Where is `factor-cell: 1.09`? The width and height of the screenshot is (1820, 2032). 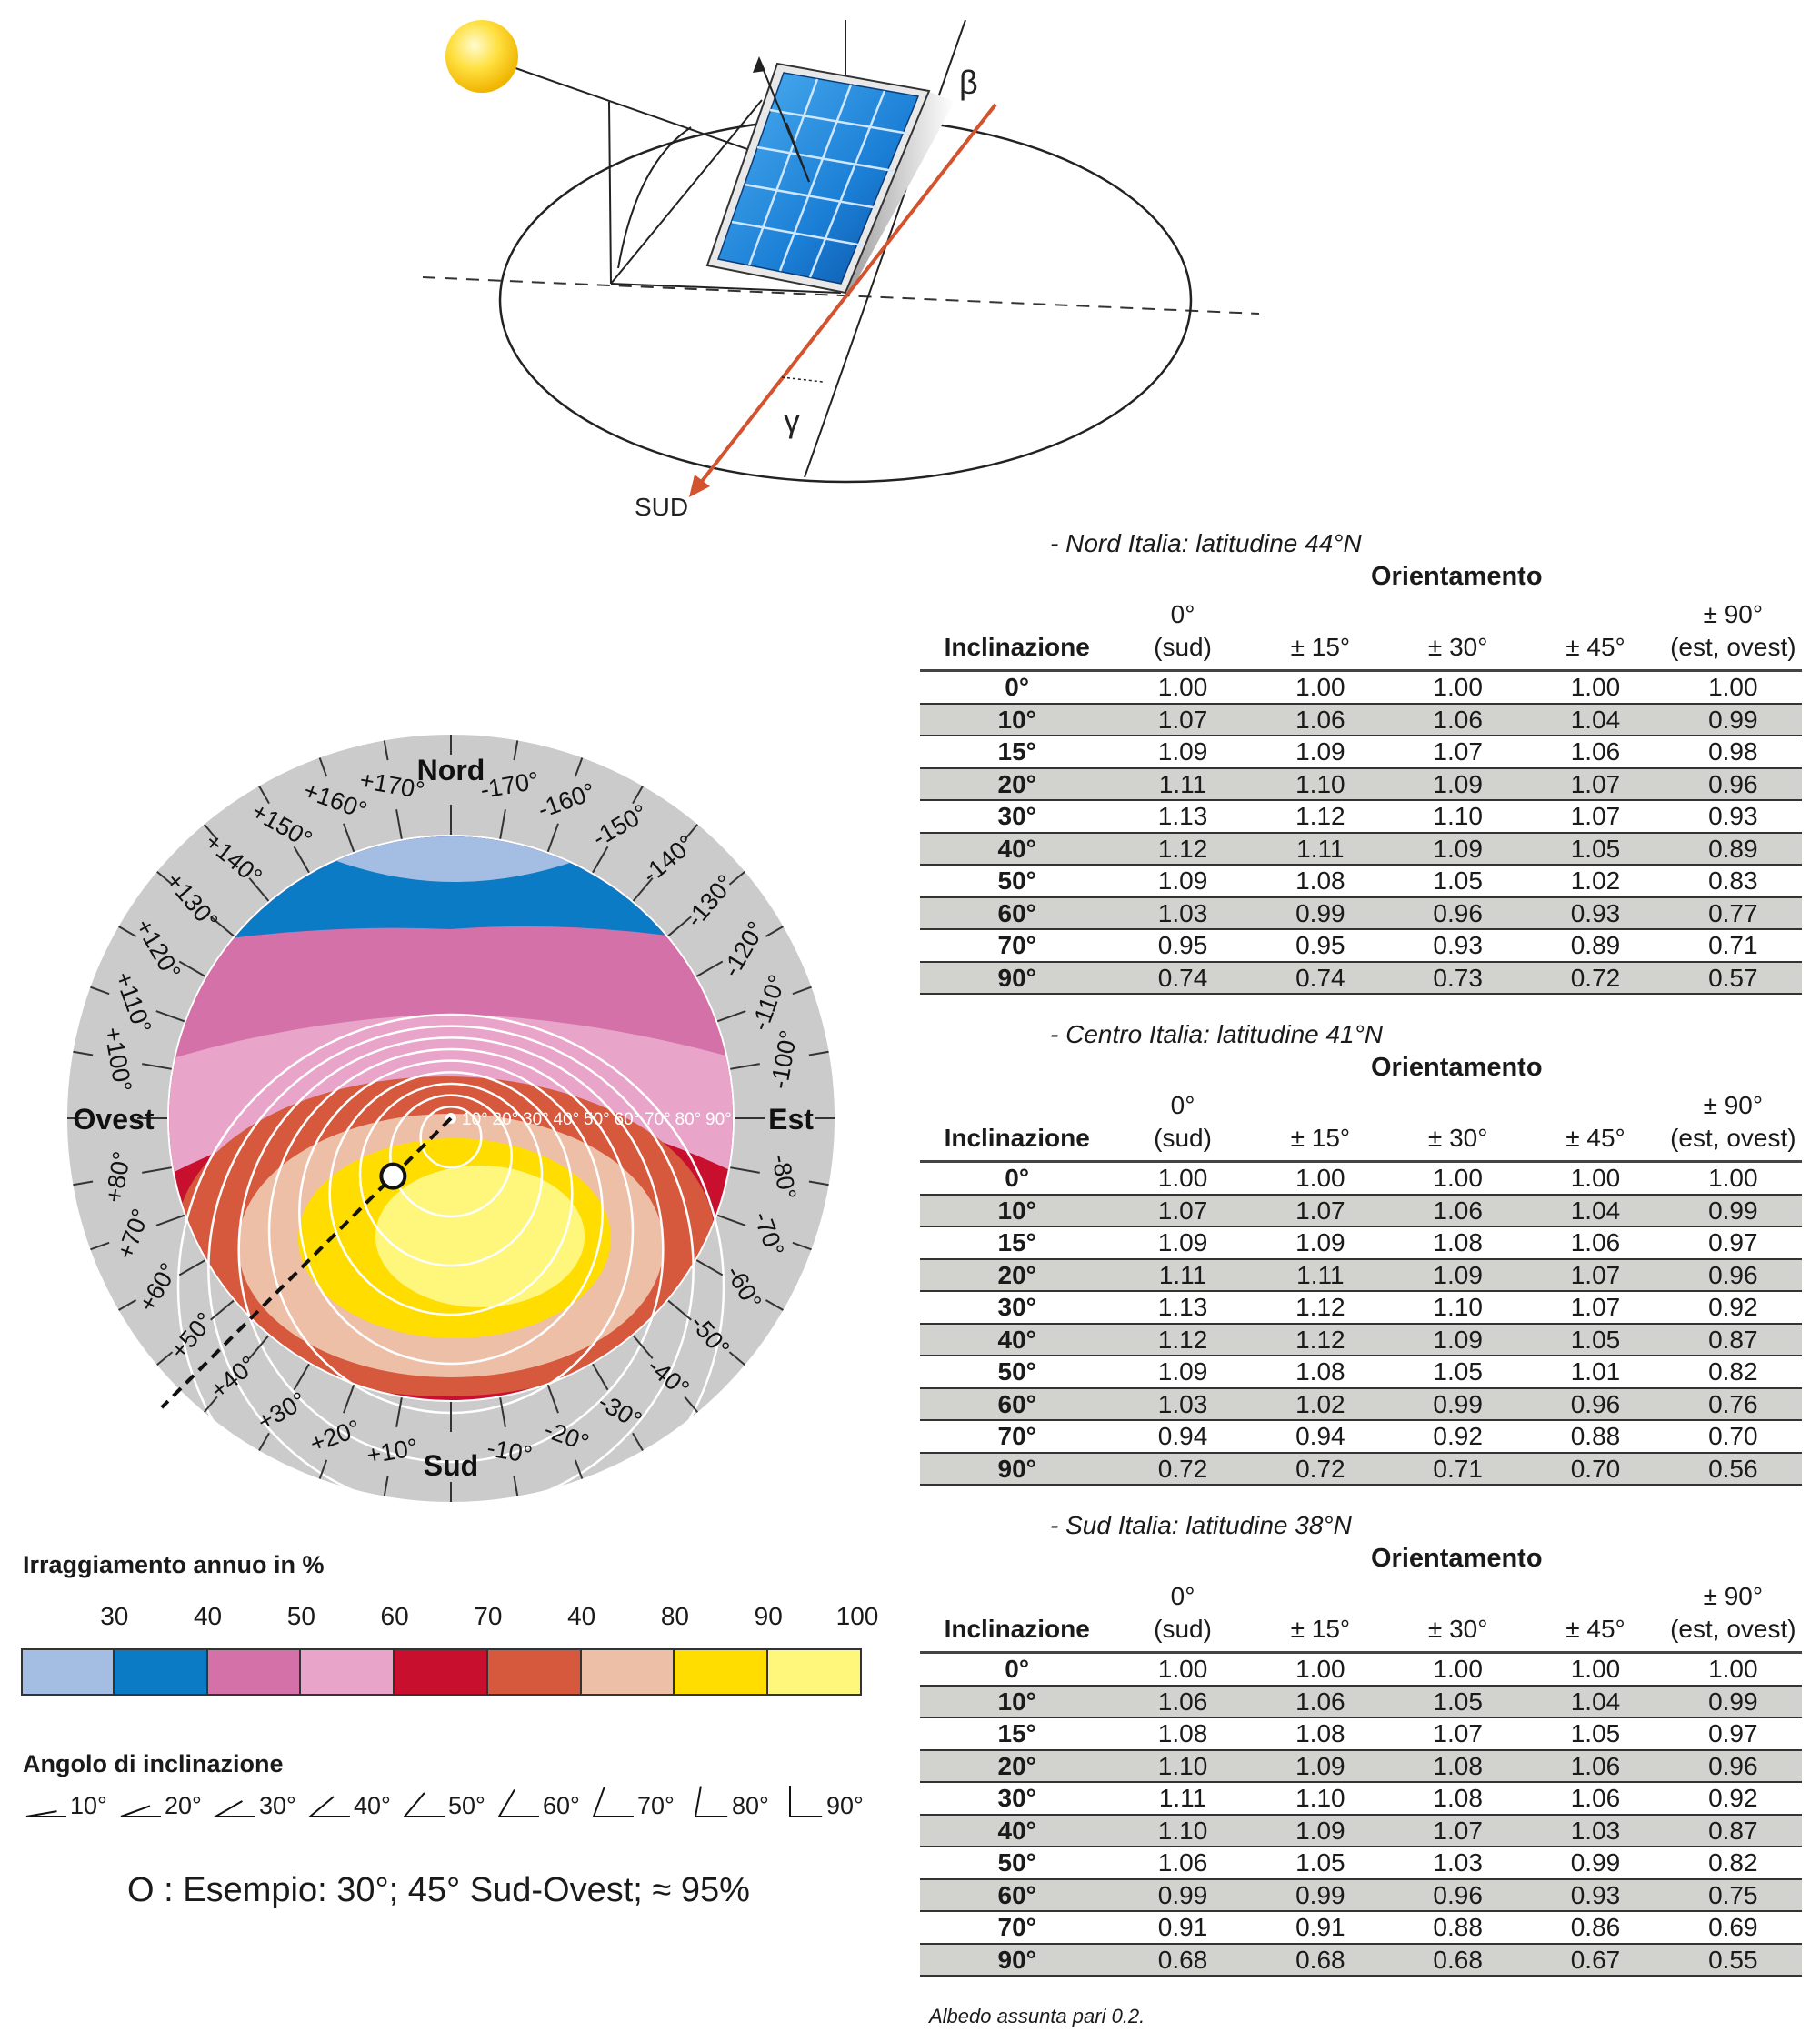 factor-cell: 1.09 is located at coordinates (1458, 1339).